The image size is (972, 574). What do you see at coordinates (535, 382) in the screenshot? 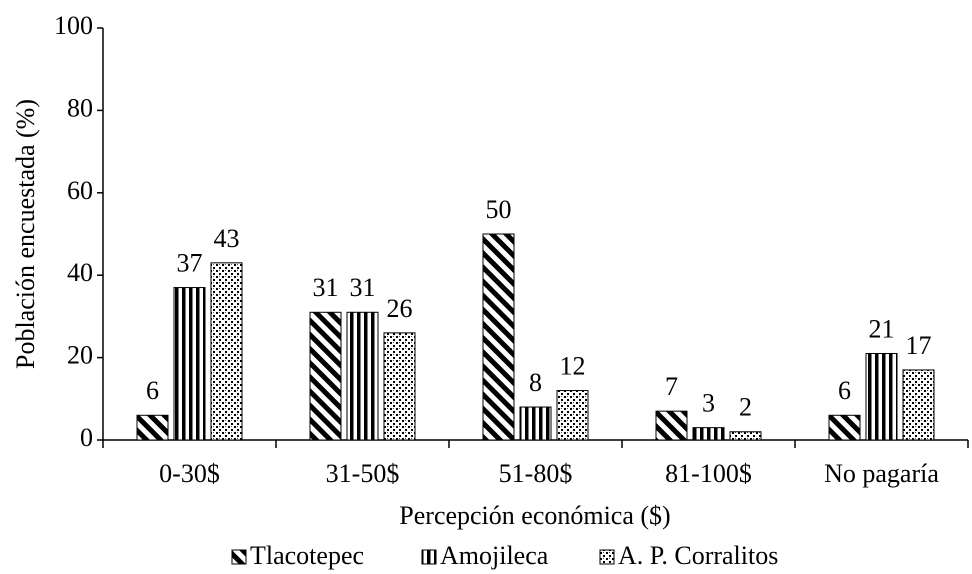
I see `value-label: 8` at bounding box center [535, 382].